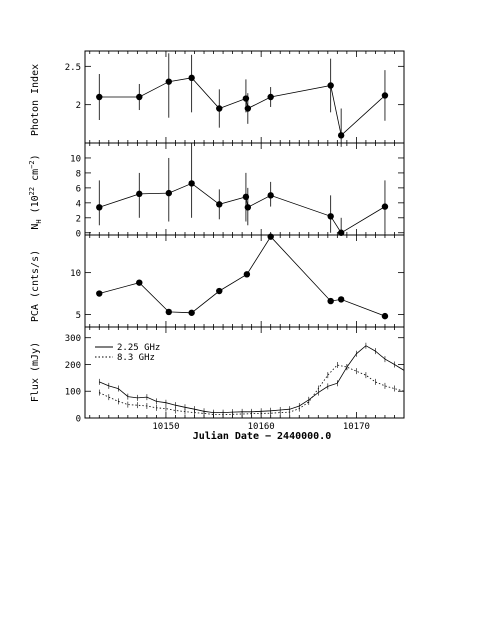 This screenshot has width=480, height=621. I want to click on nh-ylabel-main: N, so click(35, 227).